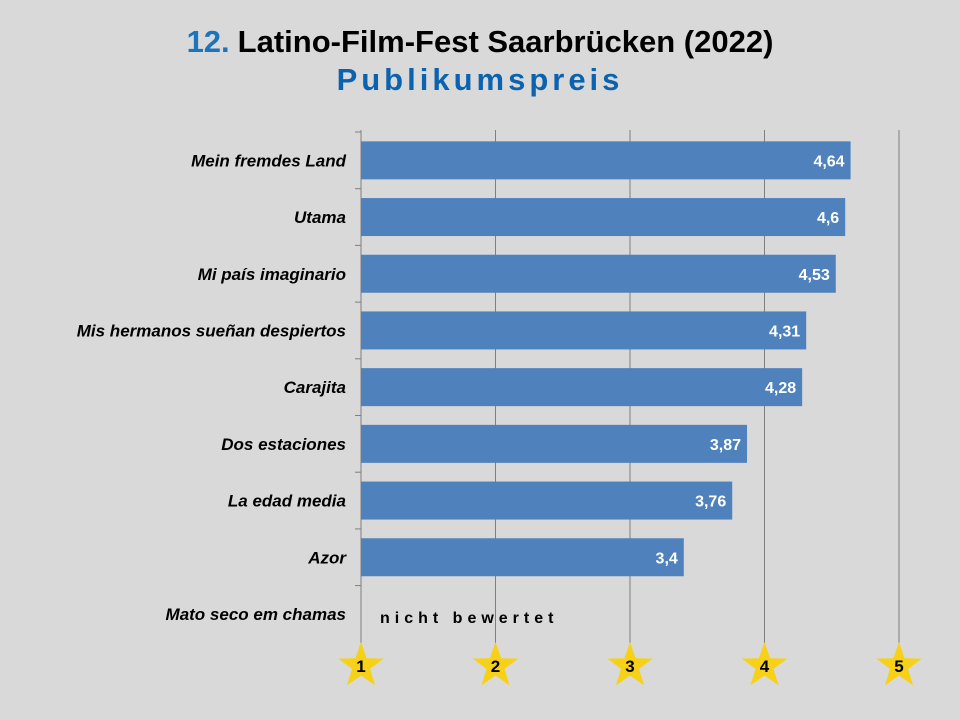  I want to click on title-text: Latino-Film-Fest Saarbrücken (2022), so click(505, 41).